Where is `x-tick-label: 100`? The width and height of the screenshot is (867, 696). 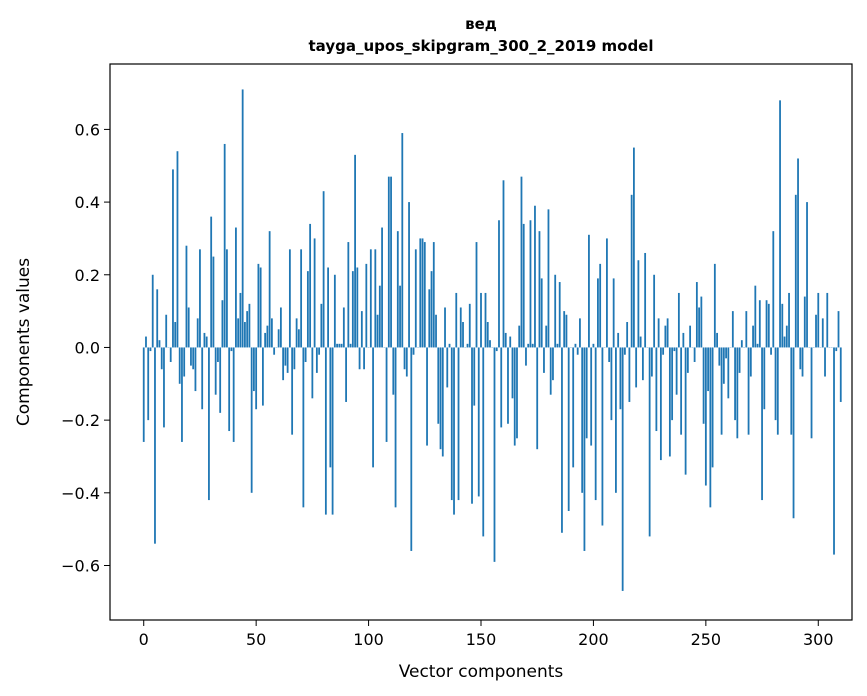
x-tick-label: 100 is located at coordinates (368, 639).